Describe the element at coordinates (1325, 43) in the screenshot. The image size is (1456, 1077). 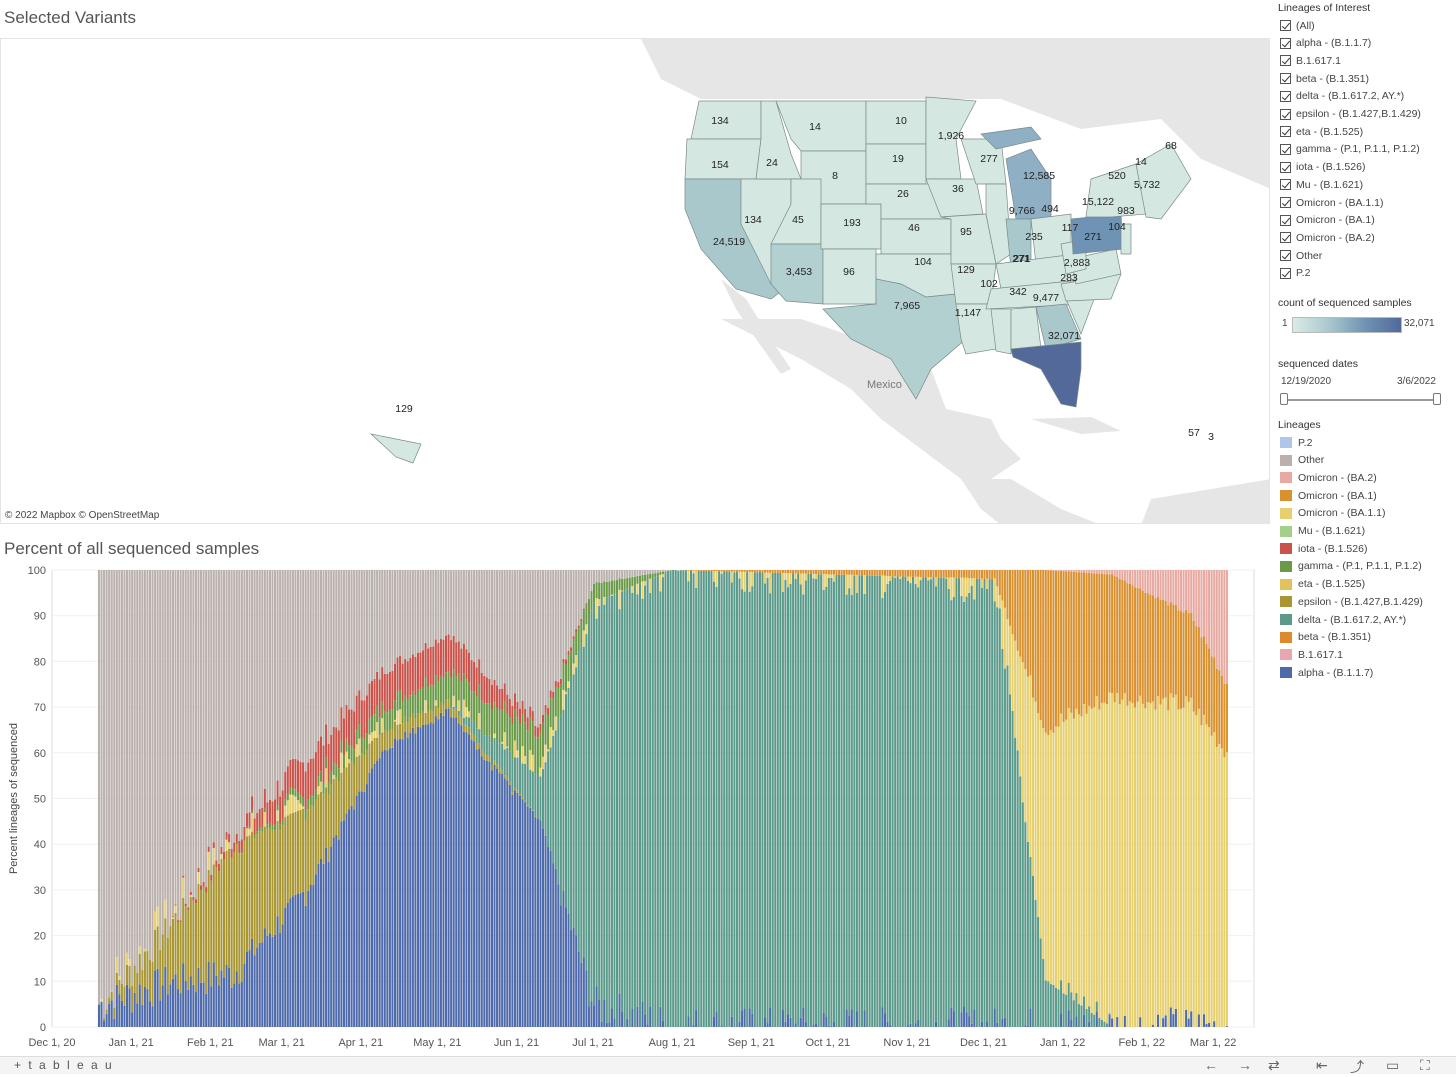
I see `filter-item: alpha - (B.1.1.7)` at that location.